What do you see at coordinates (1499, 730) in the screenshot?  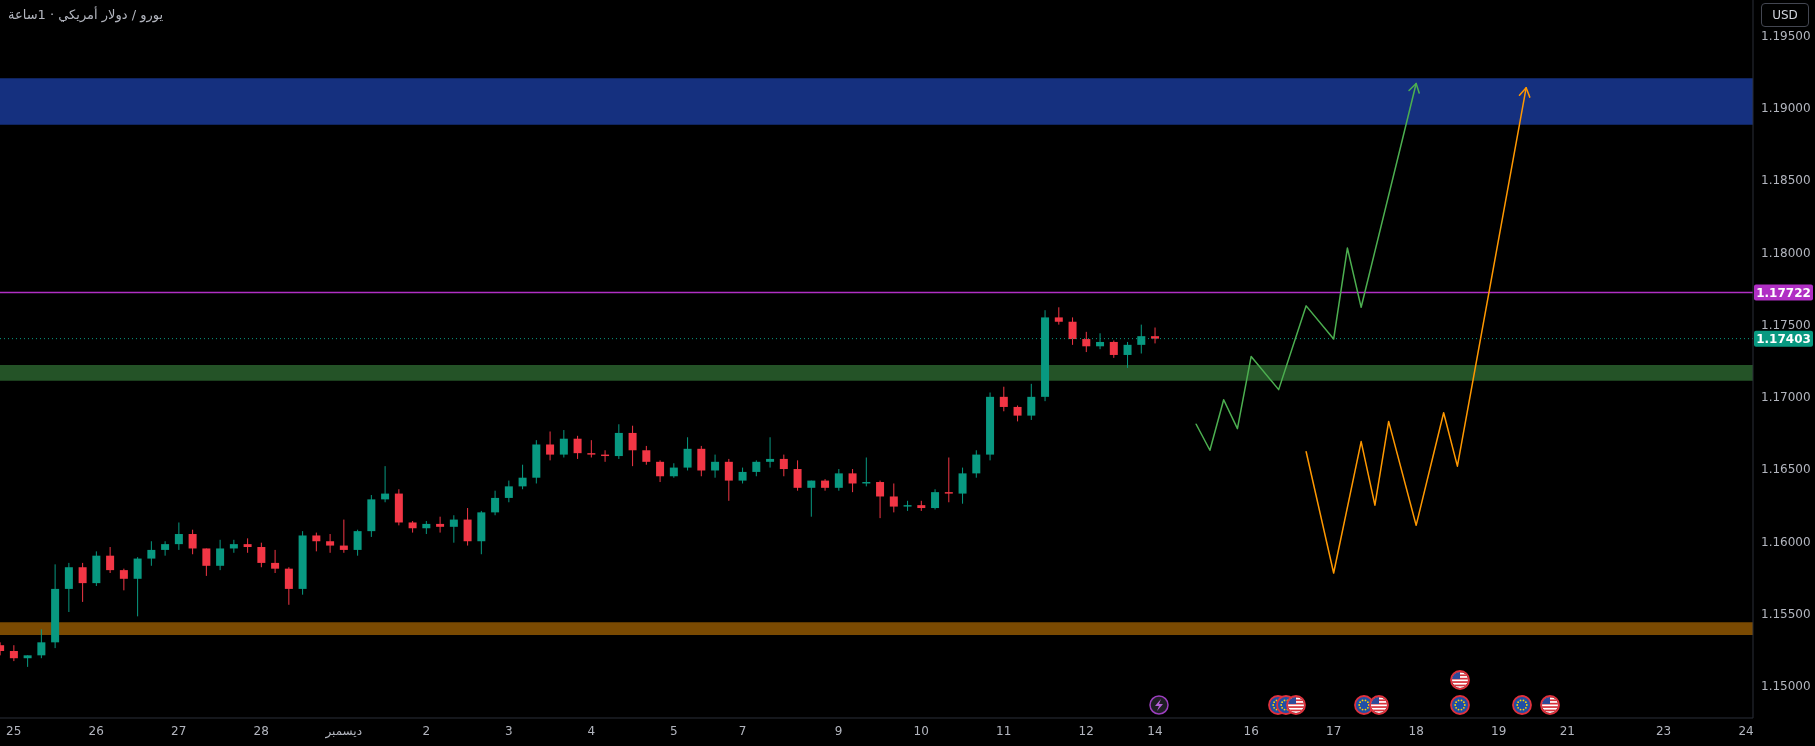 I see `x-tick-label: 19` at bounding box center [1499, 730].